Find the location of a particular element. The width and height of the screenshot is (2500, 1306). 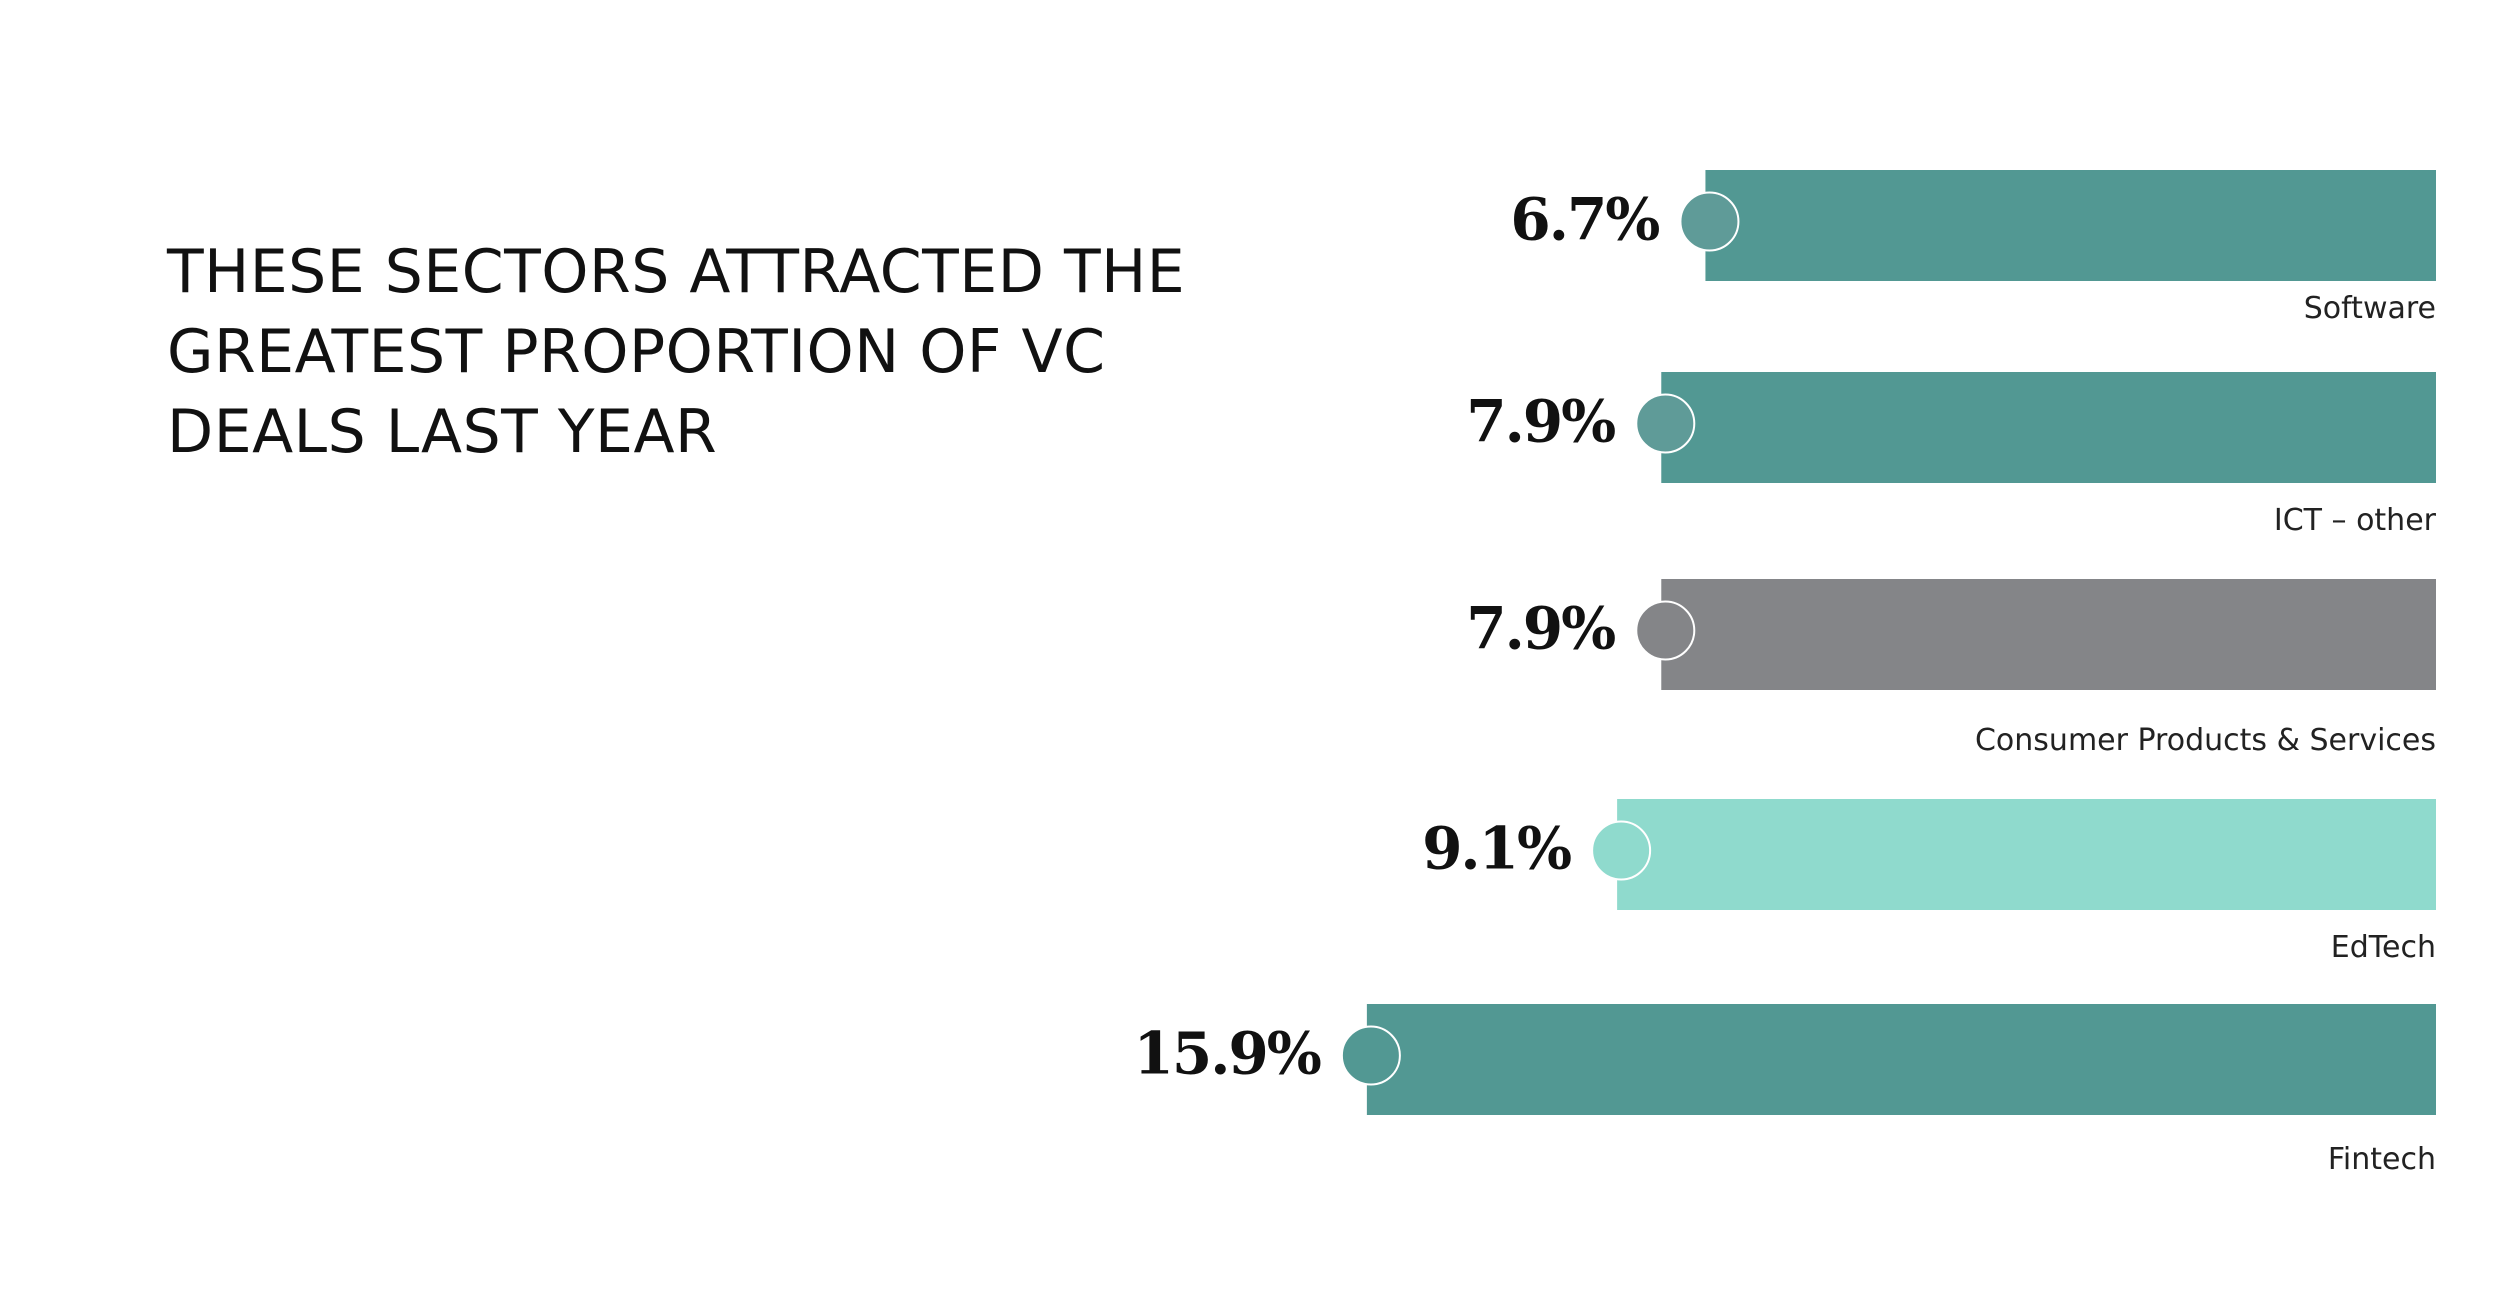

bar-group: 15.9% Fintech is located at coordinates (1785, 1090).